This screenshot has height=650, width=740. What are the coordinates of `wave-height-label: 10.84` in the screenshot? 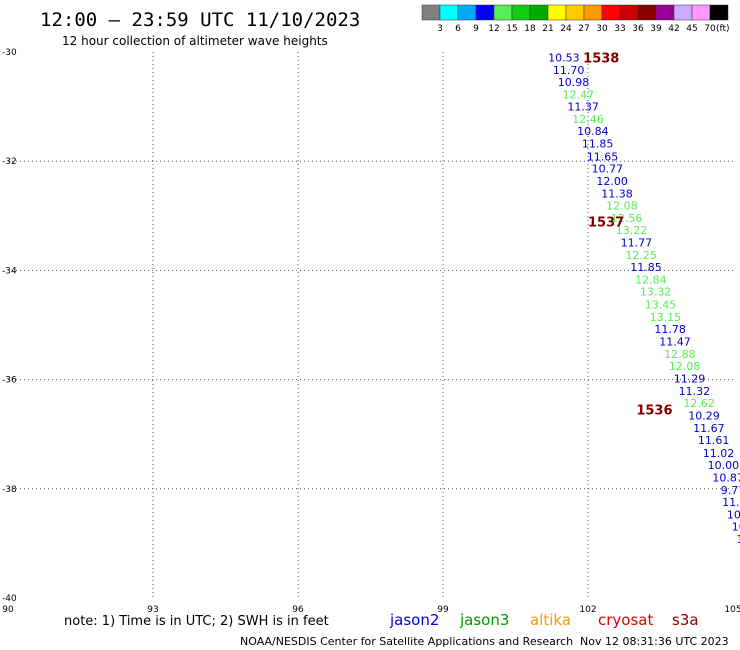 It's located at (593, 131).